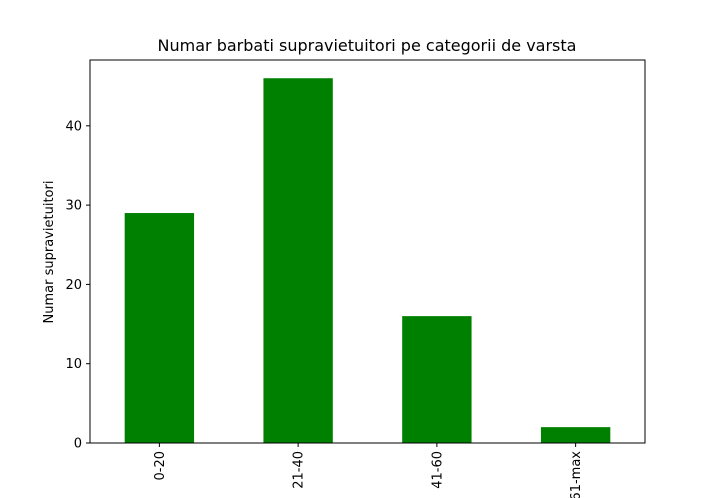 This screenshot has height=498, width=717. What do you see at coordinates (73, 206) in the screenshot?
I see `y-tick-label: 30` at bounding box center [73, 206].